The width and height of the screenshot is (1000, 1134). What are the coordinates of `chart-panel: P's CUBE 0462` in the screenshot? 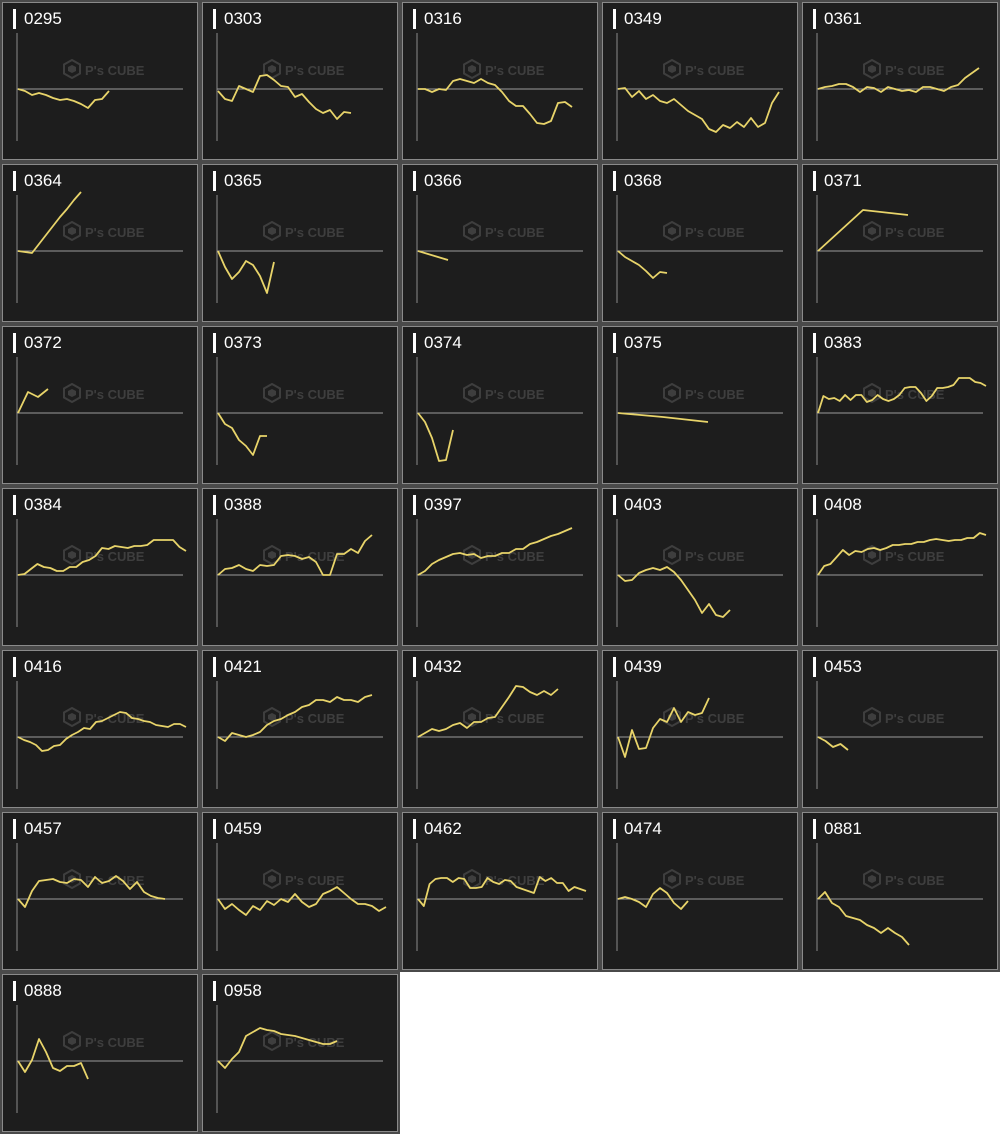 It's located at (500, 891).